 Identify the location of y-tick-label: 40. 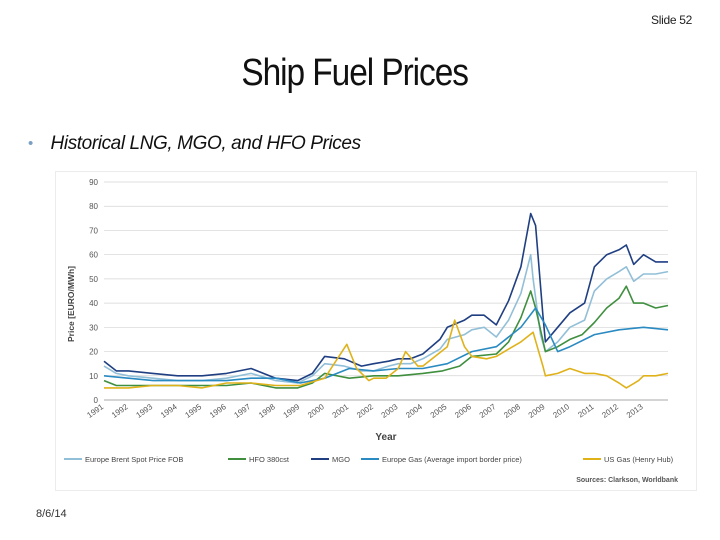
(93, 303).